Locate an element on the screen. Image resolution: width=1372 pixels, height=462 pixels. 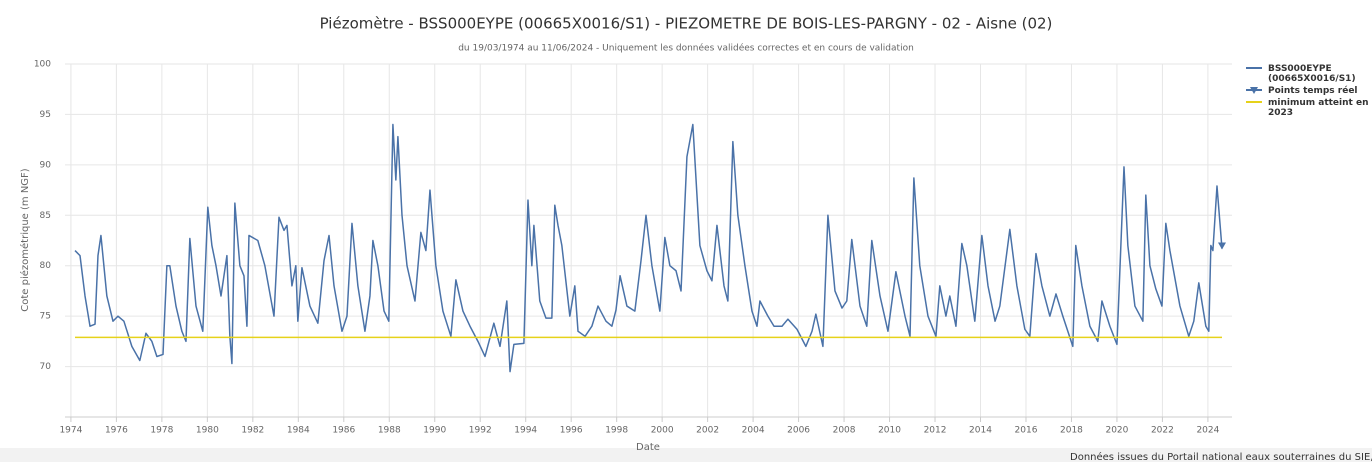
x-tick-label: 2016 is located at coordinates (1026, 431).